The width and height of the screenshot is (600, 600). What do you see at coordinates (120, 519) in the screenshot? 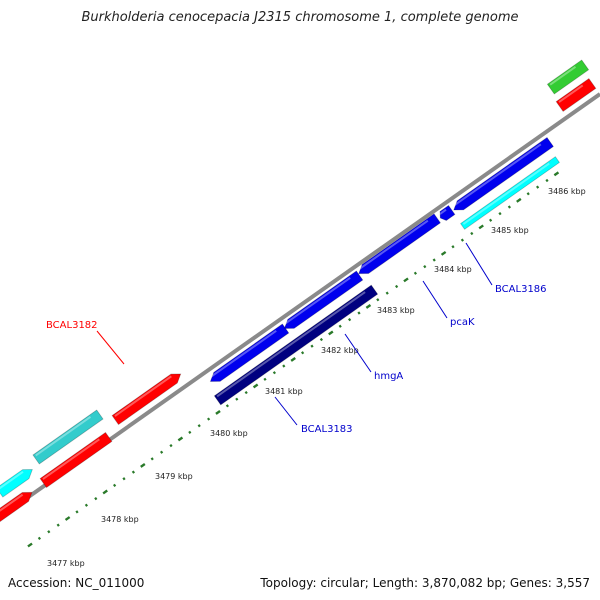
I see `scale-label: 3478 kbp` at bounding box center [120, 519].